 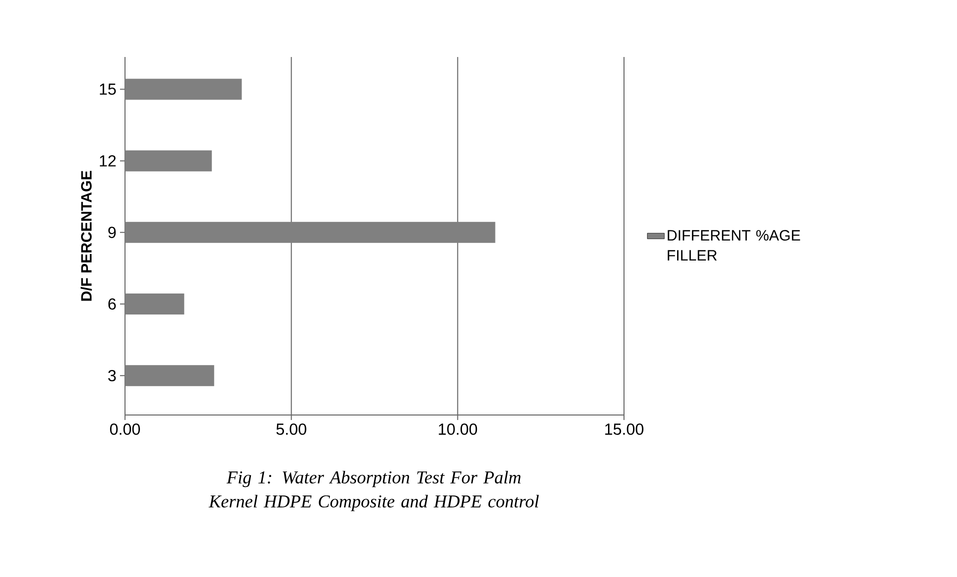 What do you see at coordinates (373, 491) in the screenshot?
I see `text: Fig 1: Water Absorption Test For Palm Kernel HDPE Composite and HDPE control` at bounding box center [373, 491].